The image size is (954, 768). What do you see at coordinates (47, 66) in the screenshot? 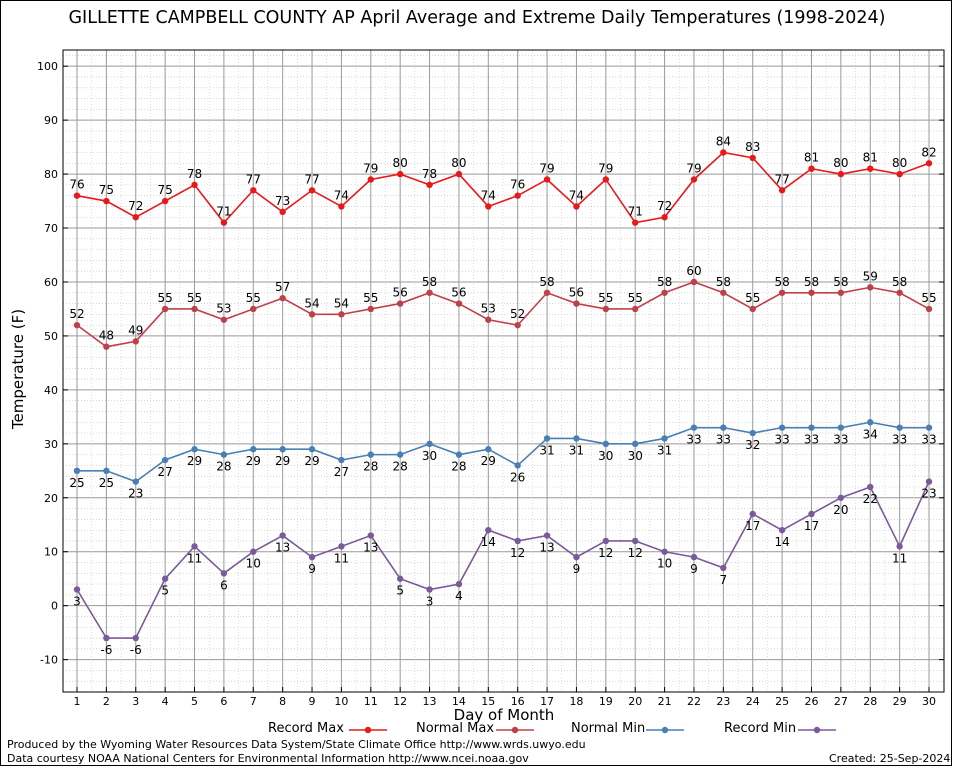
I see `y-tick-label: 100` at bounding box center [47, 66].